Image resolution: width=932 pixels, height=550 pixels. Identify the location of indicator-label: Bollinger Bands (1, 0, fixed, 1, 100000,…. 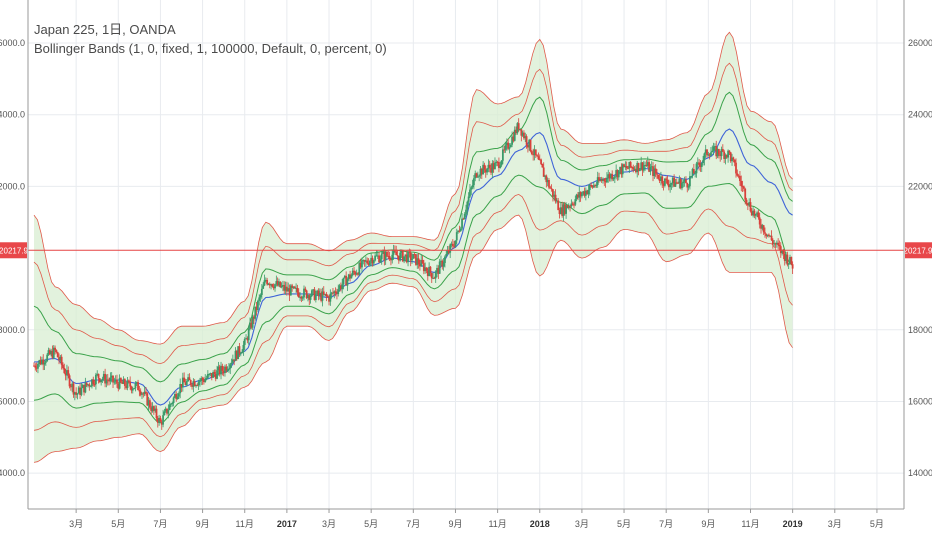
(210, 48).